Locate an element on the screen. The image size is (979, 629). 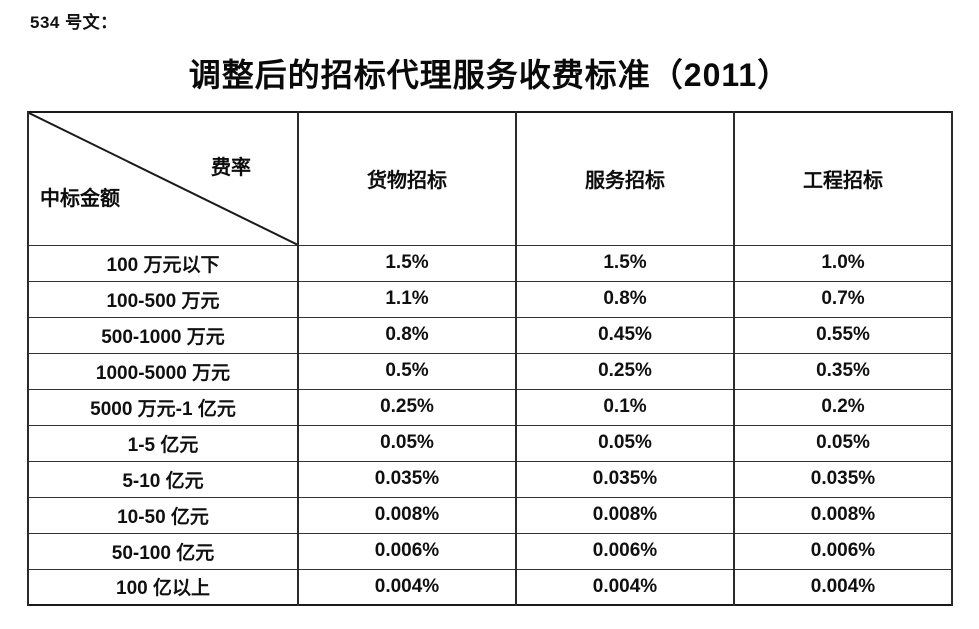
amount-range-cell: 5000 万元-1 亿元 is located at coordinates (163, 407).